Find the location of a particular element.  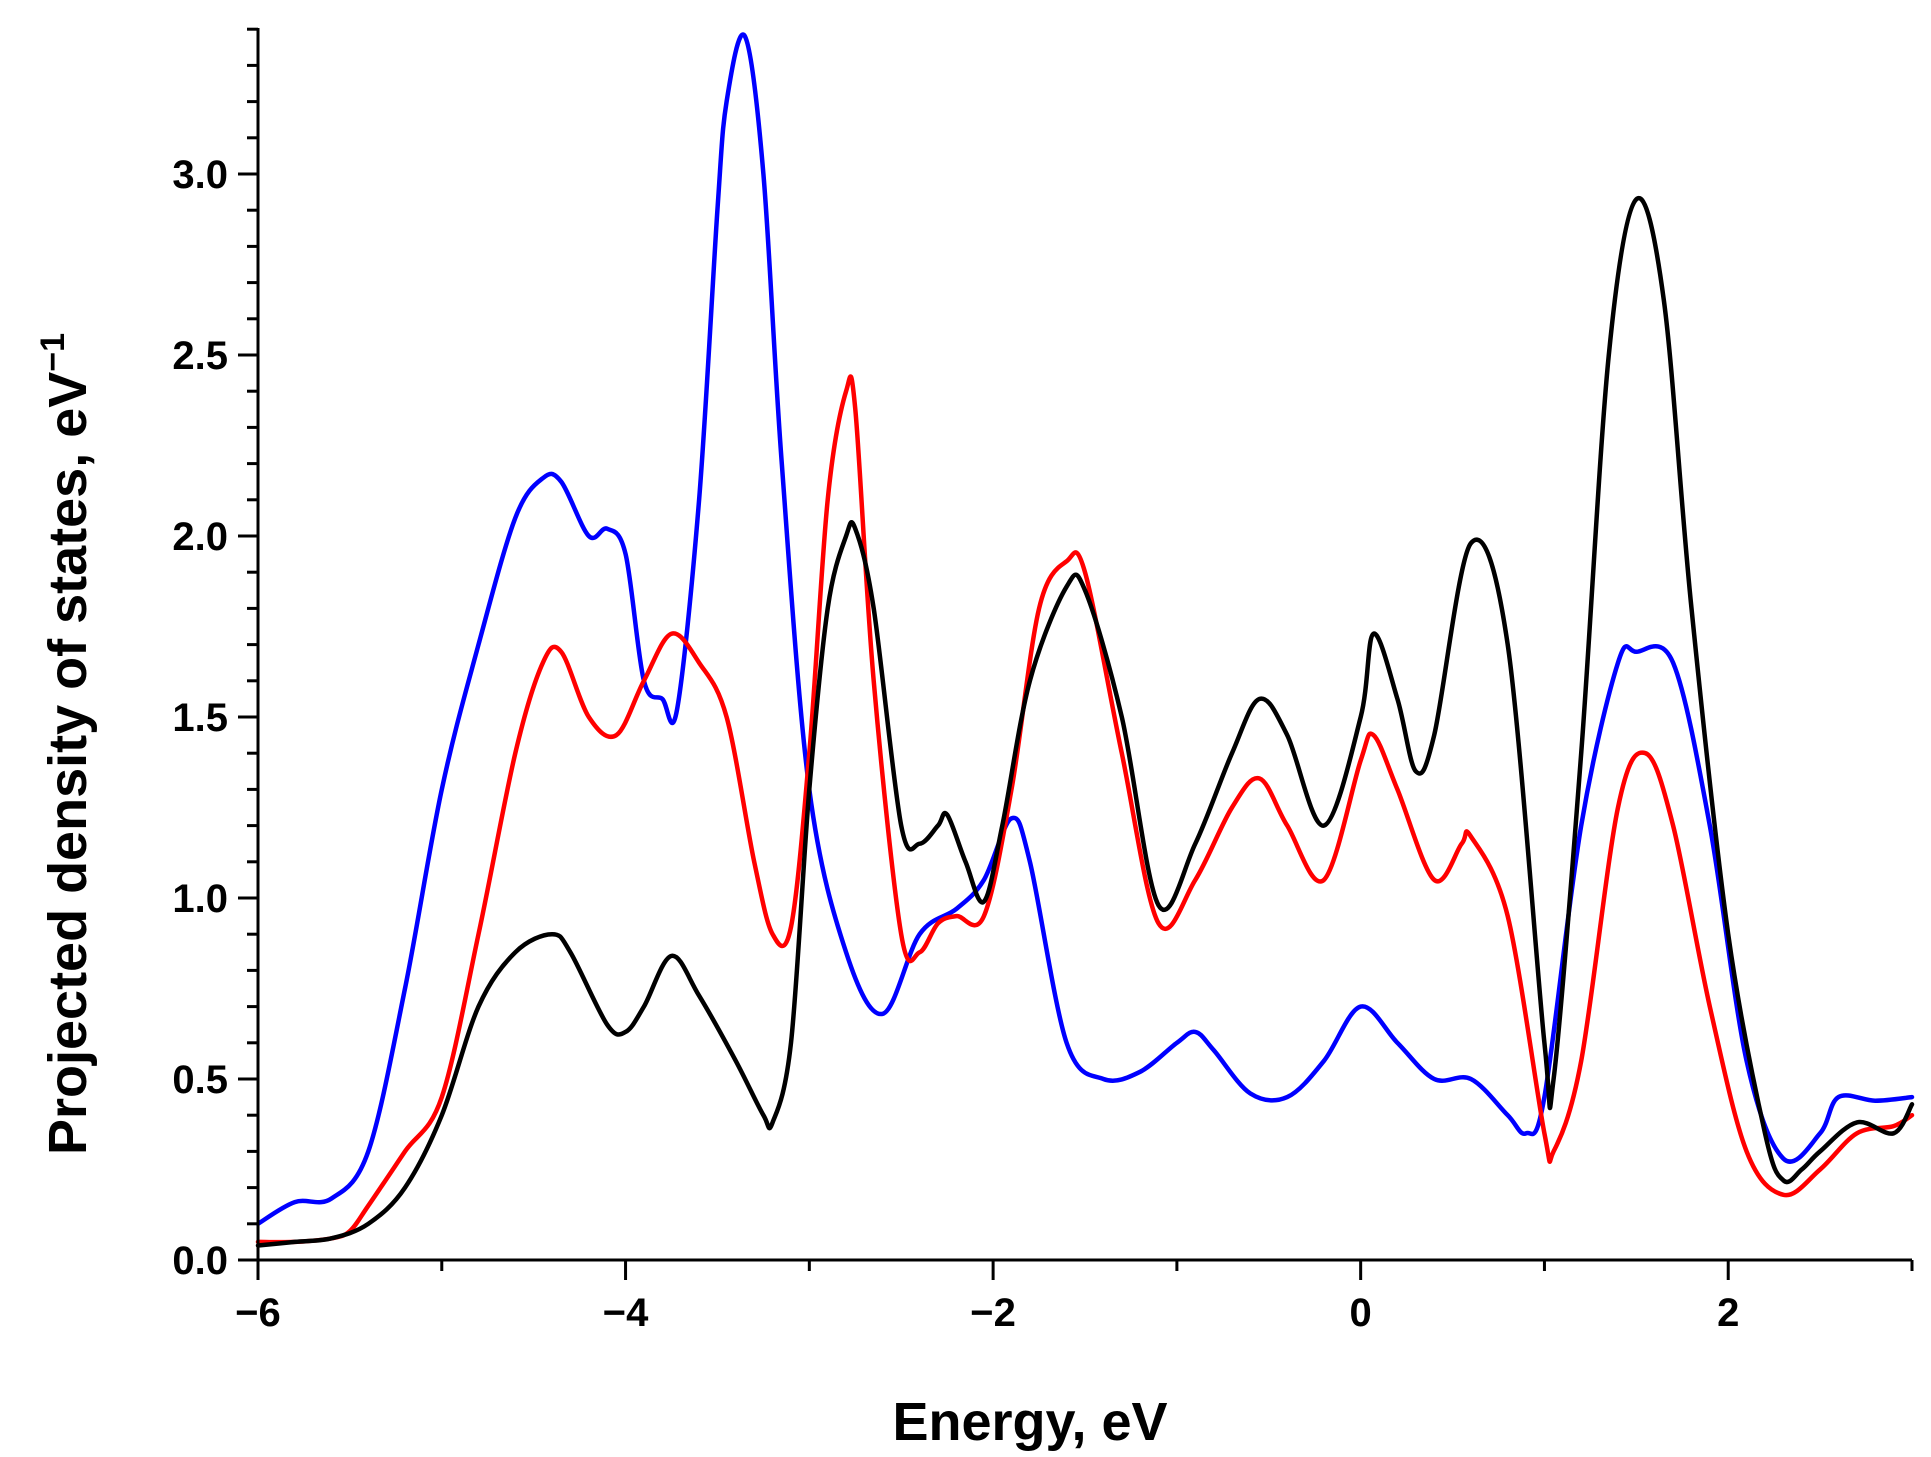

y-tick-label: 3.0 is located at coordinates (200, 175).